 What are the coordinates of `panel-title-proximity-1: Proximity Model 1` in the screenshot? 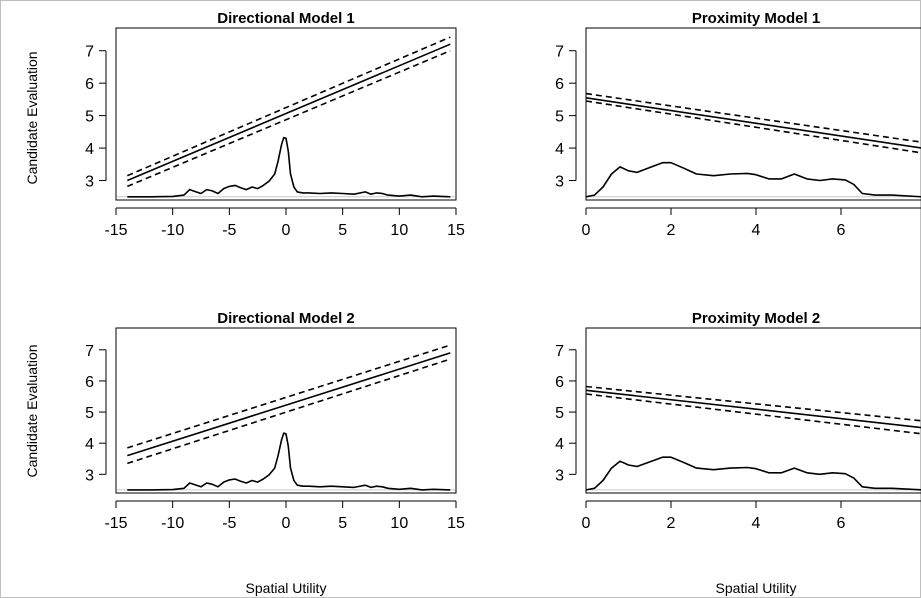 It's located at (756, 18).